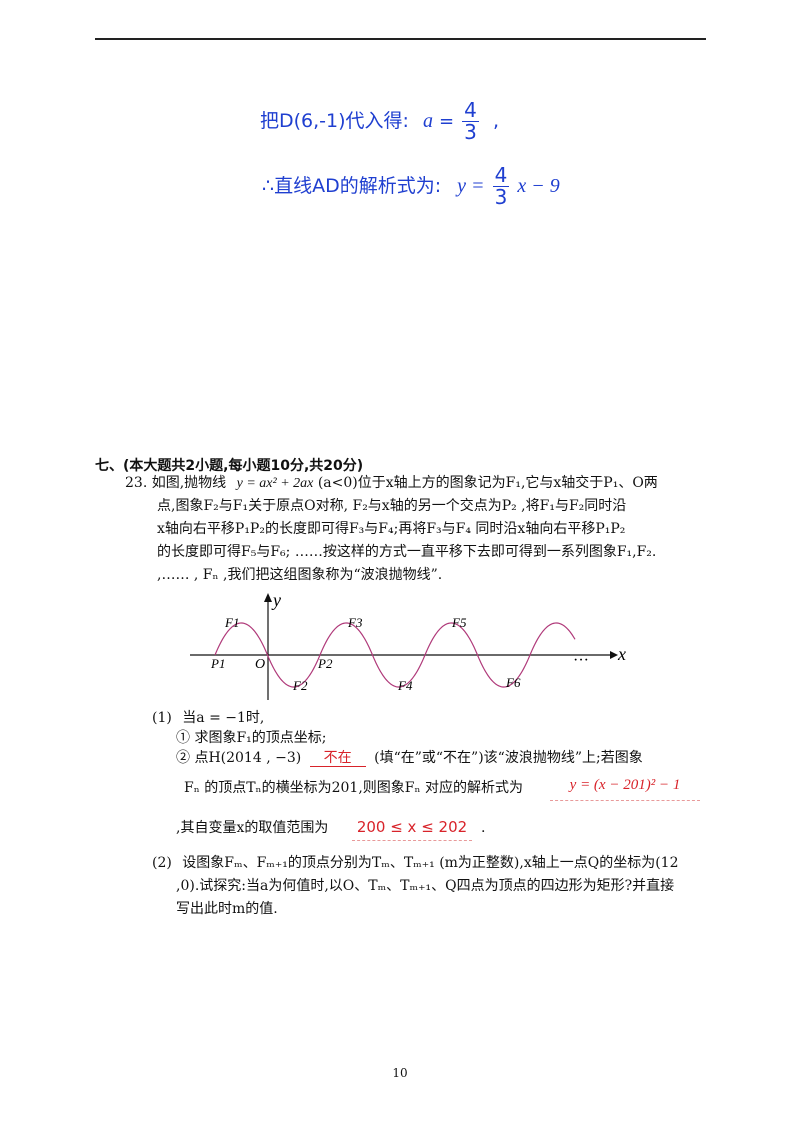 The width and height of the screenshot is (800, 1132). What do you see at coordinates (162, 718) in the screenshot?
I see `part-1-label: (1)` at bounding box center [162, 718].